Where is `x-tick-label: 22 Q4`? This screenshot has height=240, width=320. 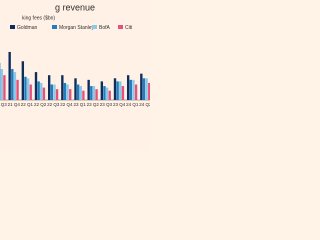
x-tick-label: 22 Q4 is located at coordinates (66, 104).